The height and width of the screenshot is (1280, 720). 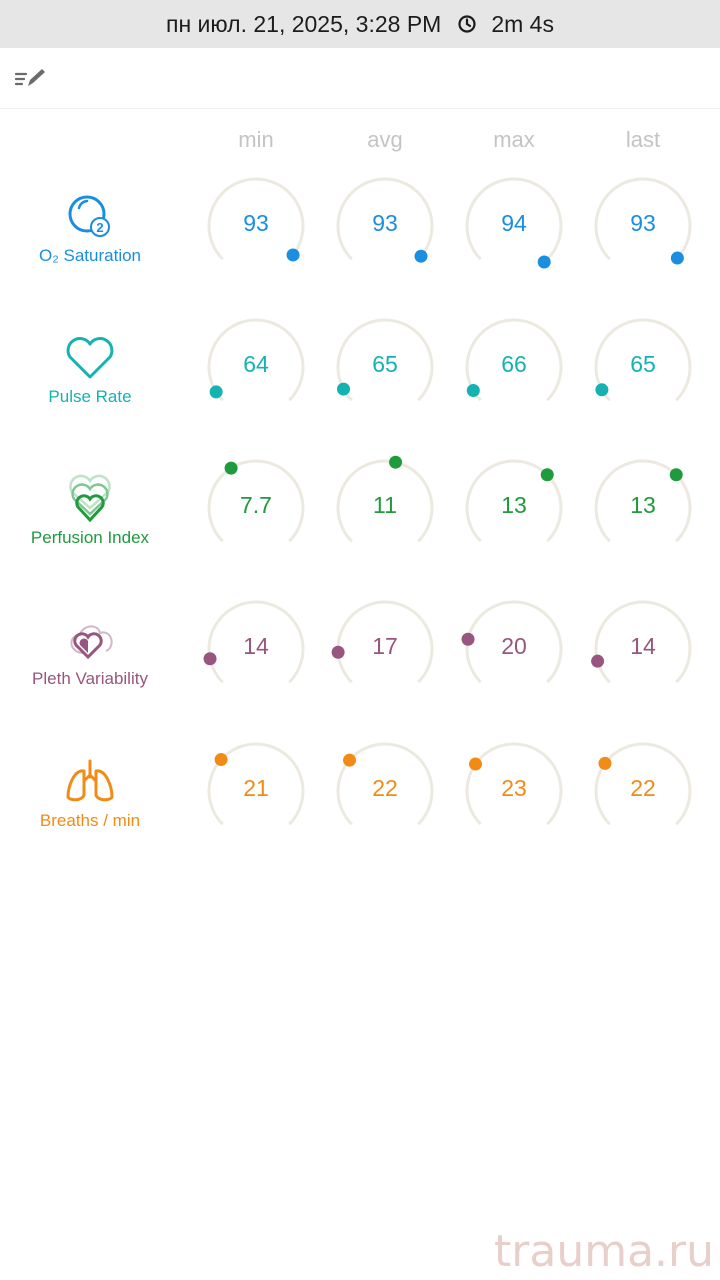 I want to click on gauge-pulse-rate-last: 65, so click(x=643, y=367).